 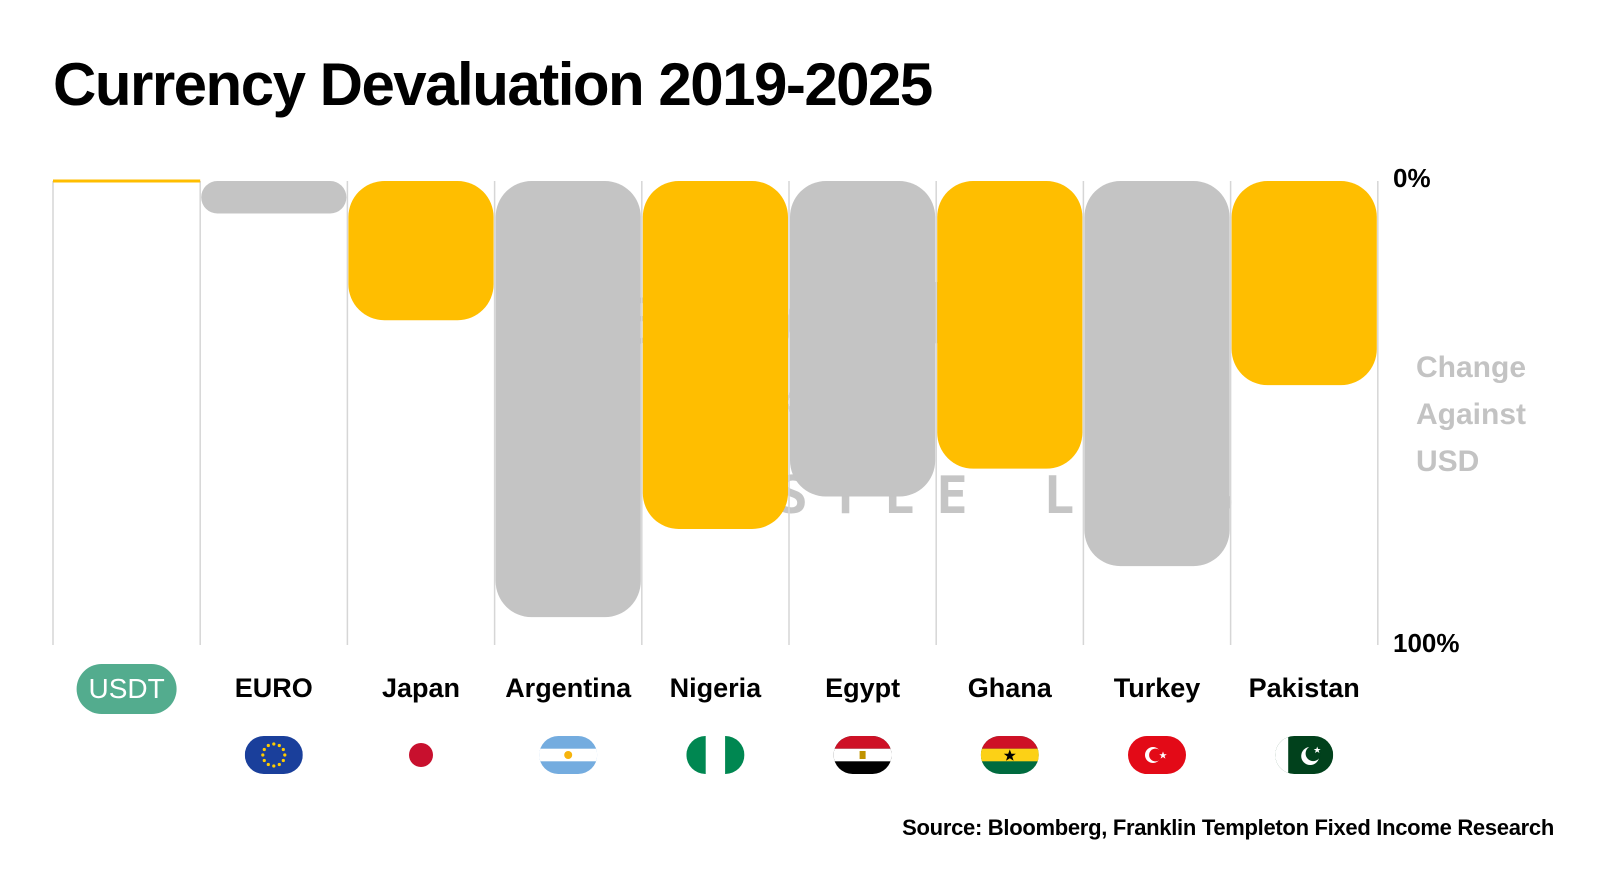 What do you see at coordinates (421, 755) in the screenshot?
I see `japan-flag-icon` at bounding box center [421, 755].